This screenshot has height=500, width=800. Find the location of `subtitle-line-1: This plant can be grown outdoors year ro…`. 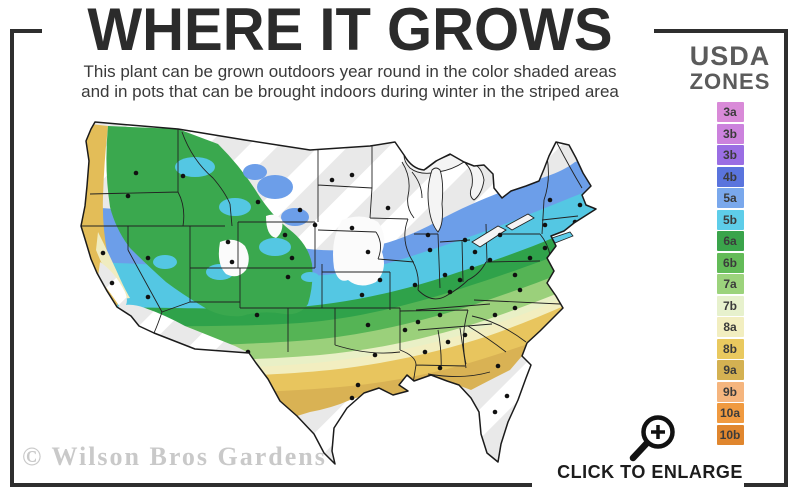

subtitle-line-1: This plant can be grown outdoors year ro… is located at coordinates (350, 71).